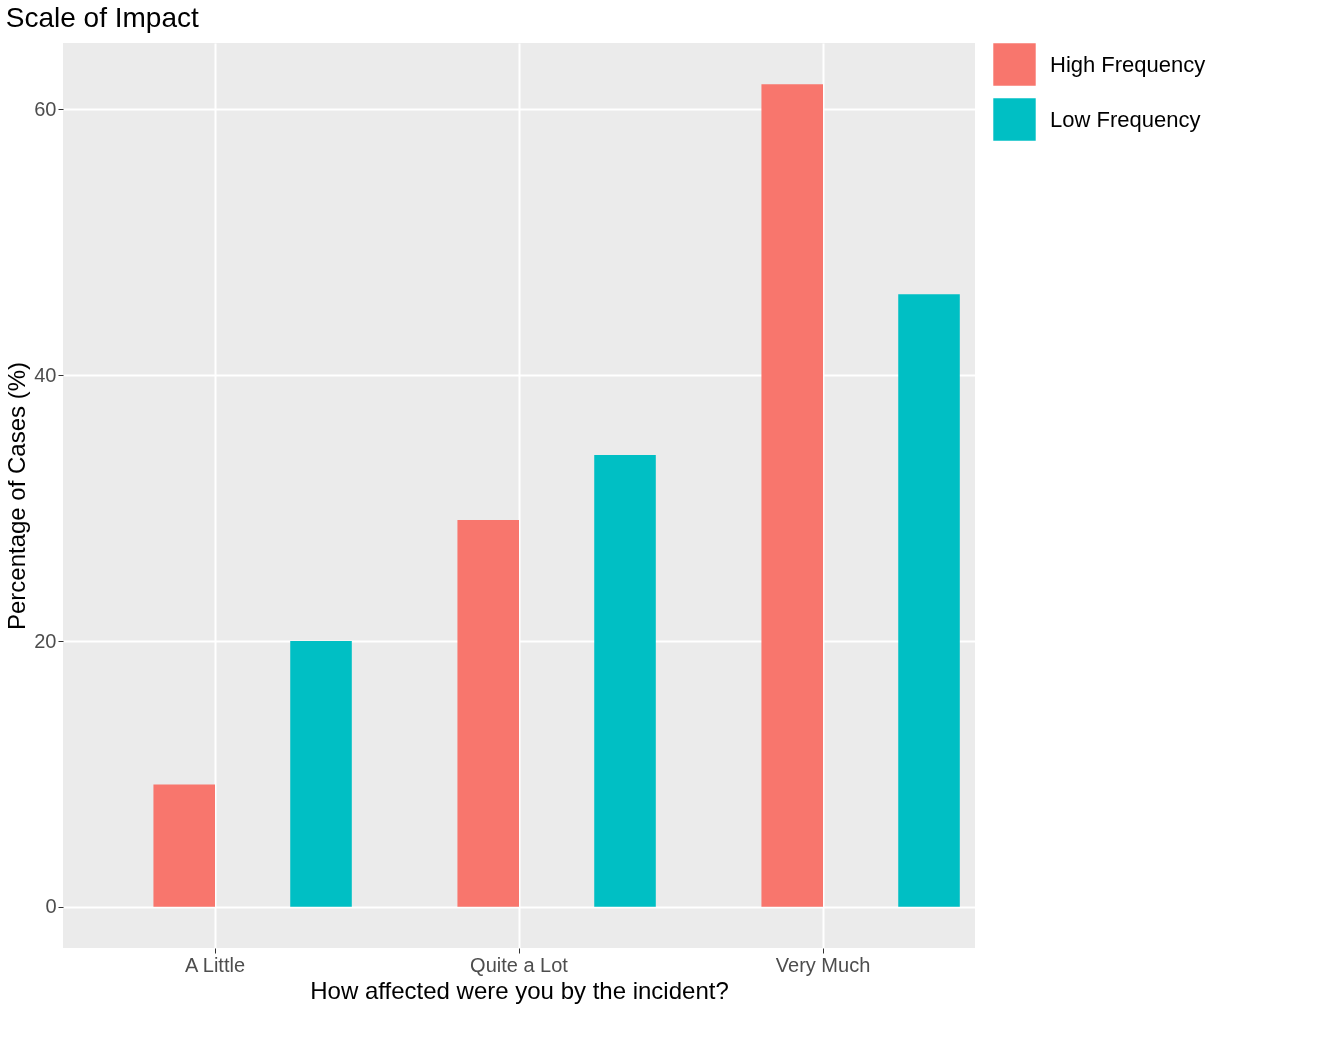 The height and width of the screenshot is (1052, 1328). Describe the element at coordinates (1128, 64) in the screenshot. I see `legend-label: High Frequency` at that location.